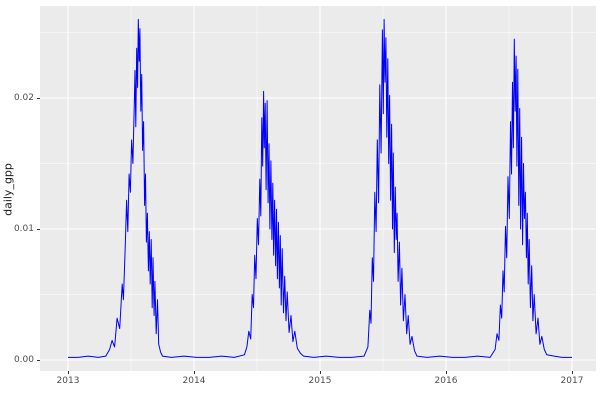 The image size is (600, 400). Describe the element at coordinates (572, 381) in the screenshot. I see `x-tick-label: 2017` at that location.